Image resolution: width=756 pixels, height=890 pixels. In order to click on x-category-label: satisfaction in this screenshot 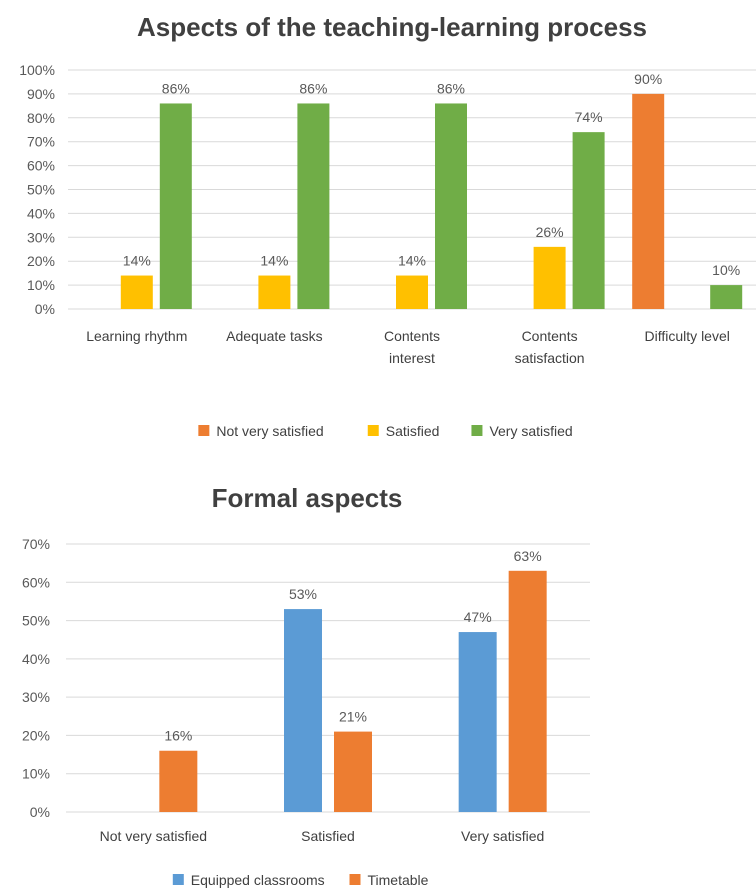, I will do `click(550, 358)`.